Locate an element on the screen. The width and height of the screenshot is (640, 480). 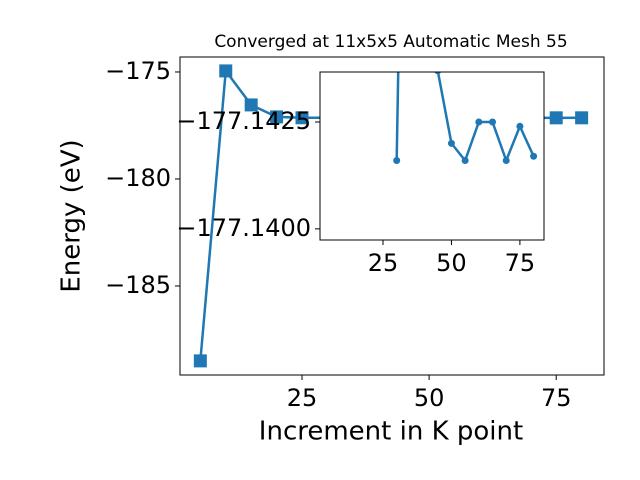
chart-title: Converged at 11x5x5 Automatic Mesh 55 is located at coordinates (390, 42).